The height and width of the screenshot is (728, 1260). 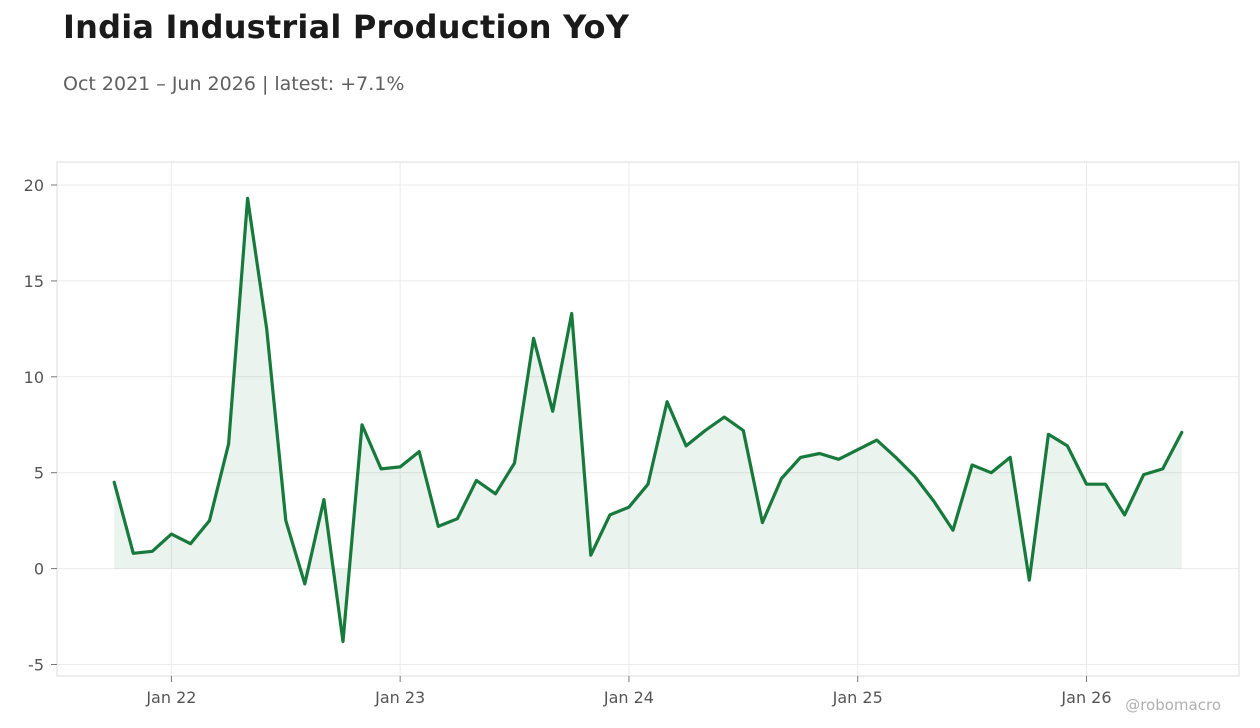 I want to click on watermark: @robomacro, so click(x=1173, y=705).